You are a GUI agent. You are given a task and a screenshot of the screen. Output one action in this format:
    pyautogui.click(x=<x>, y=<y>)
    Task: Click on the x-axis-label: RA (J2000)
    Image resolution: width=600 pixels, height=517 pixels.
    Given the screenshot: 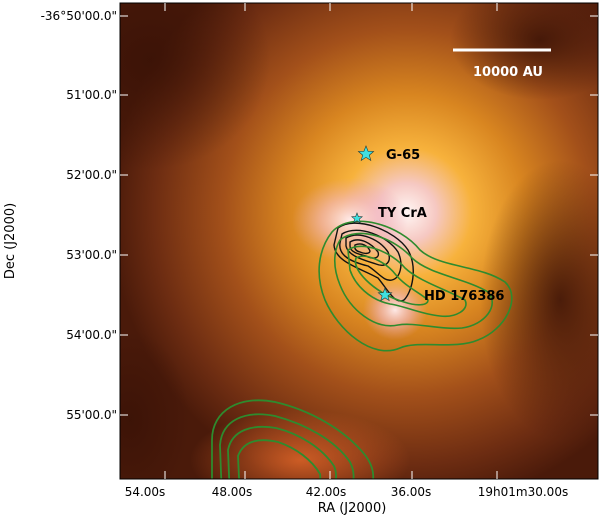 What is the action you would take?
    pyautogui.click(x=352, y=508)
    